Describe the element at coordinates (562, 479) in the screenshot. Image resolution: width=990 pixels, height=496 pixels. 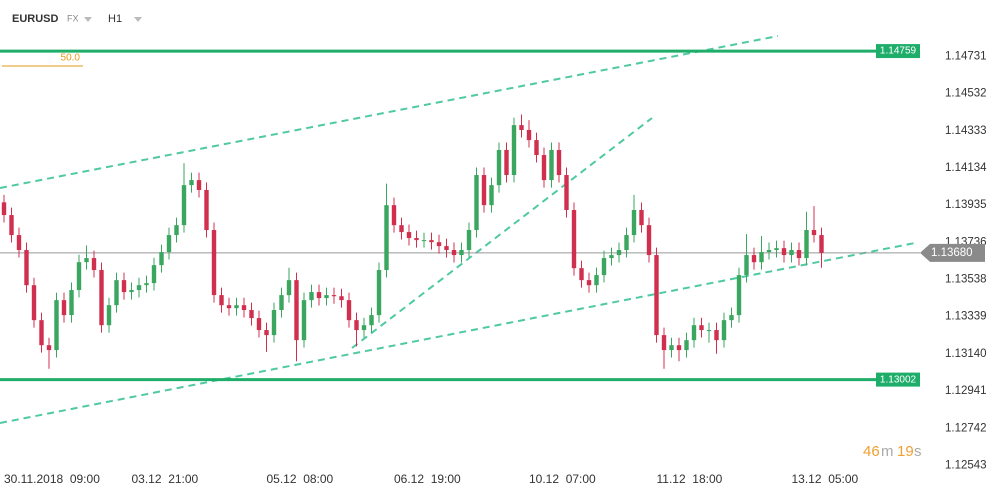
I see `x-tick-label: 10.12 07:00` at that location.